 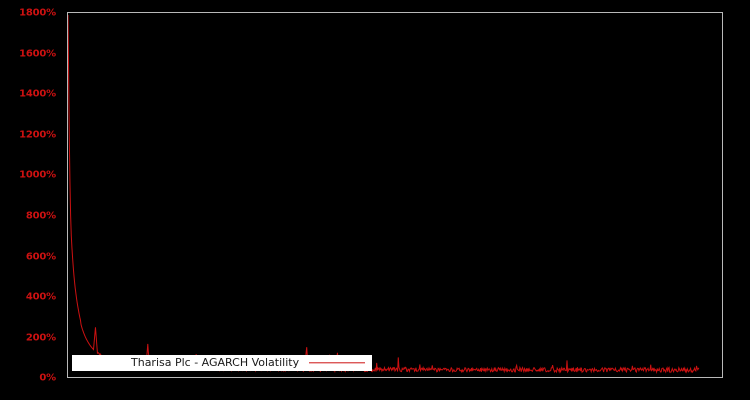 What do you see at coordinates (215, 362) in the screenshot?
I see `legend-label: Tharisa Plc - AGARCH Volatility` at bounding box center [215, 362].